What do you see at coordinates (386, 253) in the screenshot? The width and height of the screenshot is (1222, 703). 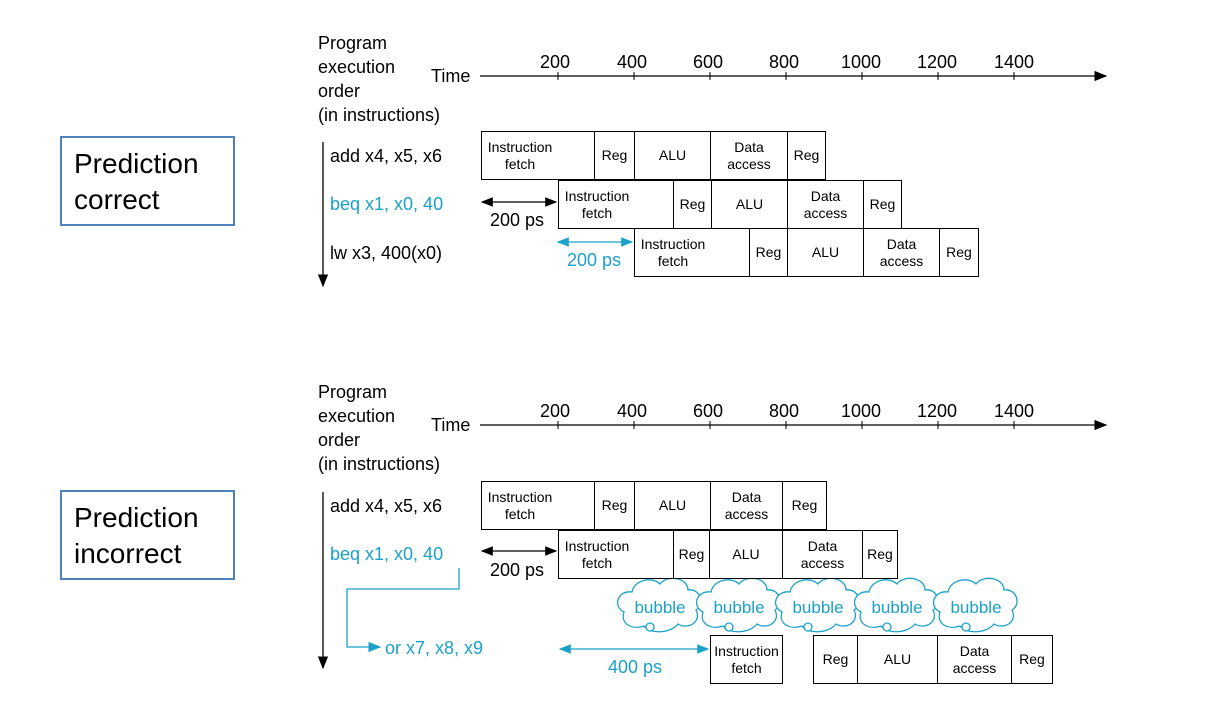 I see `instruction-label: lw x3, 400(x0)` at bounding box center [386, 253].